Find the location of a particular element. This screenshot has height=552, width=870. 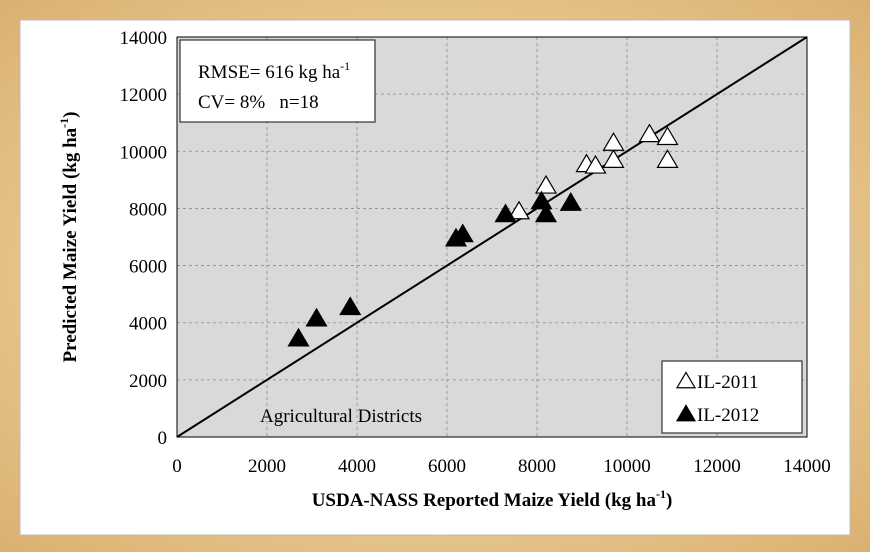

y-tick-label: 2000 is located at coordinates (148, 381).